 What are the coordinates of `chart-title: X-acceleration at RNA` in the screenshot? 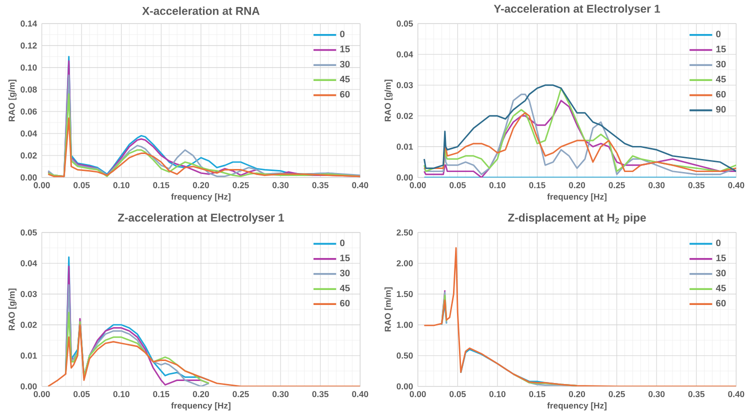 It's located at (201, 10).